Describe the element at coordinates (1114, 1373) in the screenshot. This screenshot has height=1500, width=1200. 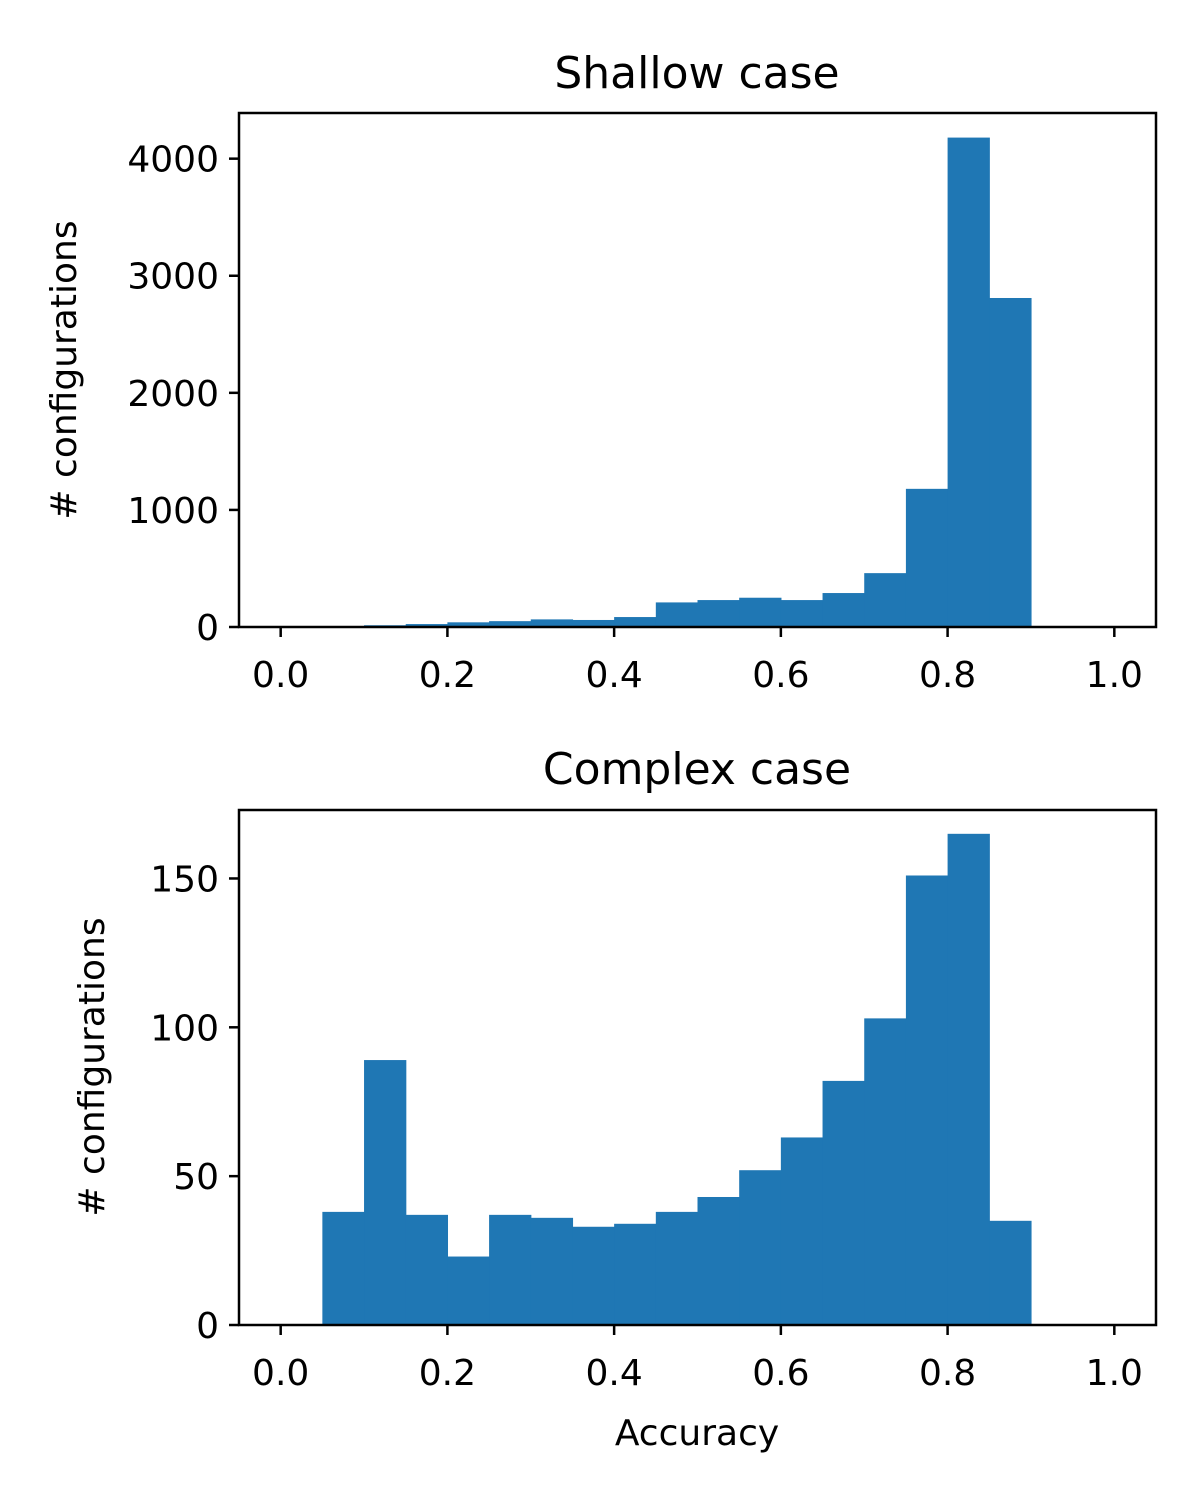
I see `complex-case-xtick-label: 1.0` at that location.